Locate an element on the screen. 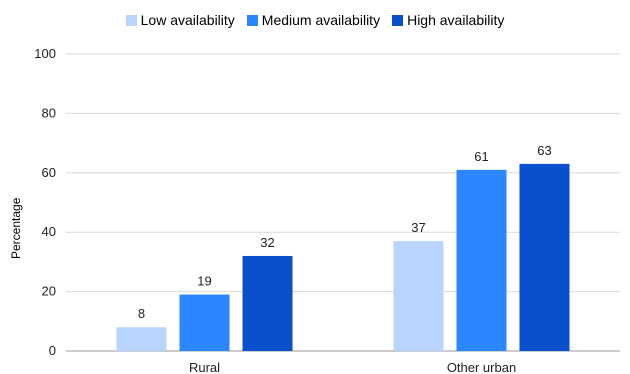  data-label-rural-high: 32 is located at coordinates (267, 242).